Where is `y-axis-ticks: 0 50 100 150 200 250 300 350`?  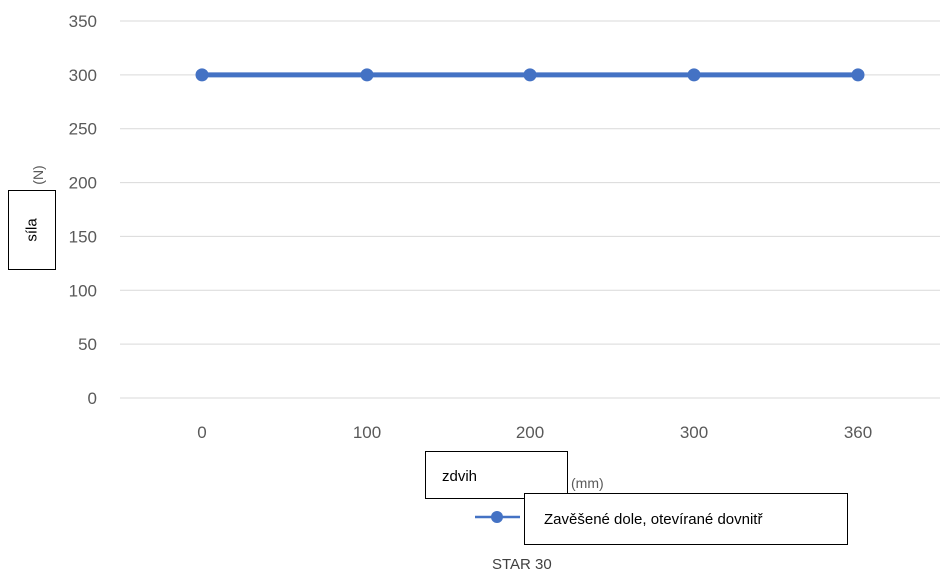
y-axis-ticks: 0 50 100 150 200 250 300 350 is located at coordinates (83, 210).